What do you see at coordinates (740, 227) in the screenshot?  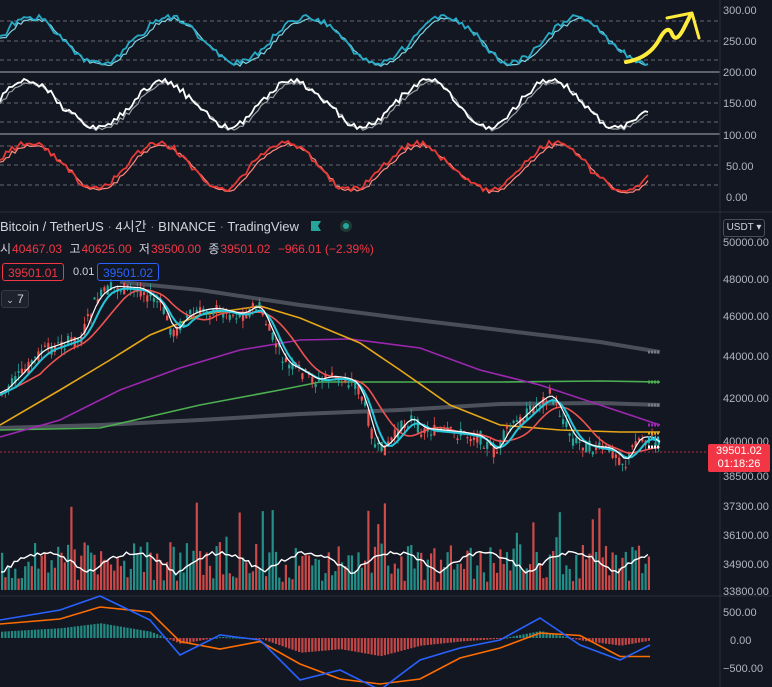 I see `currency-label: USDT` at bounding box center [740, 227].